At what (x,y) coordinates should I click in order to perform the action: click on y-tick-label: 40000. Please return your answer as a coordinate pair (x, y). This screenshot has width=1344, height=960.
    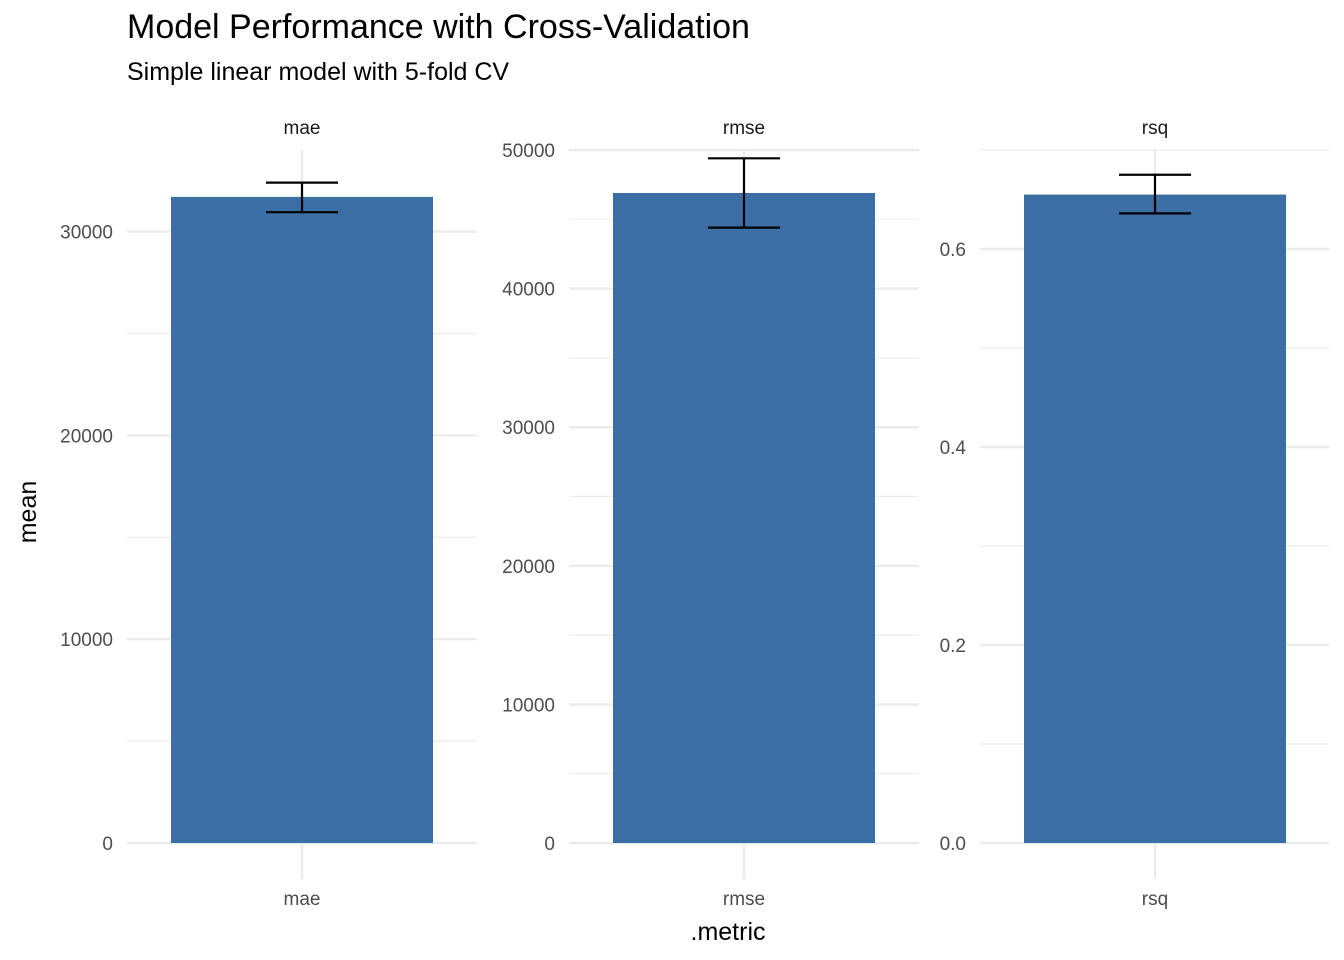
    Looking at the image, I should click on (528, 290).